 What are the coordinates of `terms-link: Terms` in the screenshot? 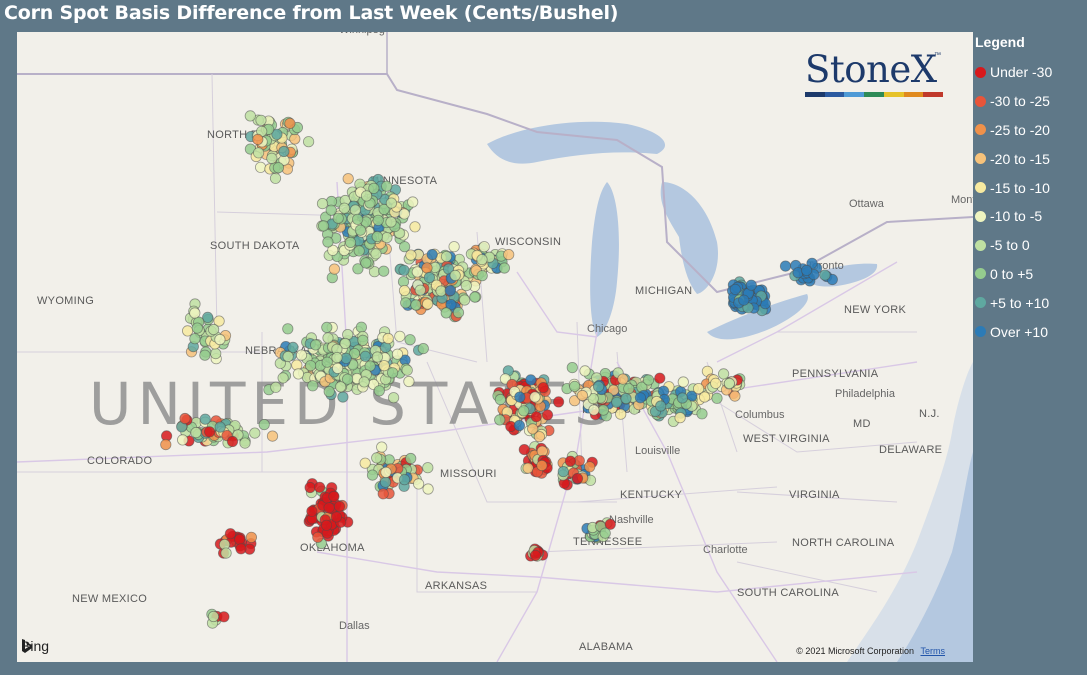 It's located at (933, 651).